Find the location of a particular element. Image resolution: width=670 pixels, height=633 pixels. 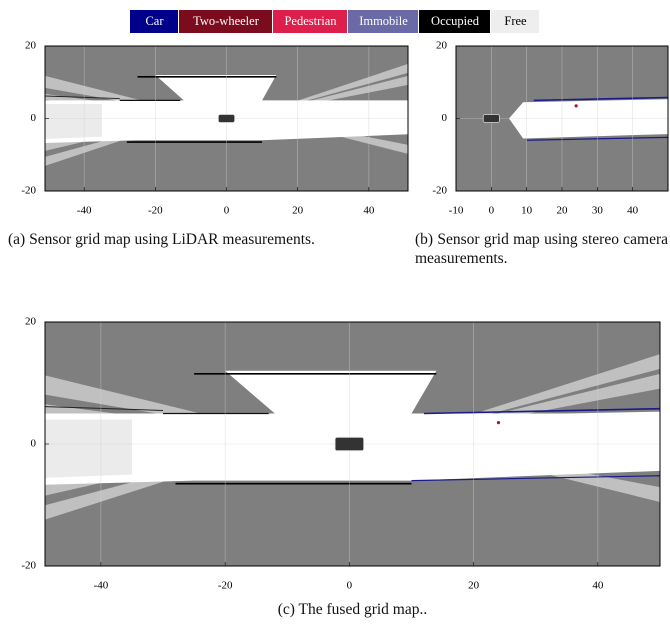

legend-label: Free is located at coordinates (515, 21).